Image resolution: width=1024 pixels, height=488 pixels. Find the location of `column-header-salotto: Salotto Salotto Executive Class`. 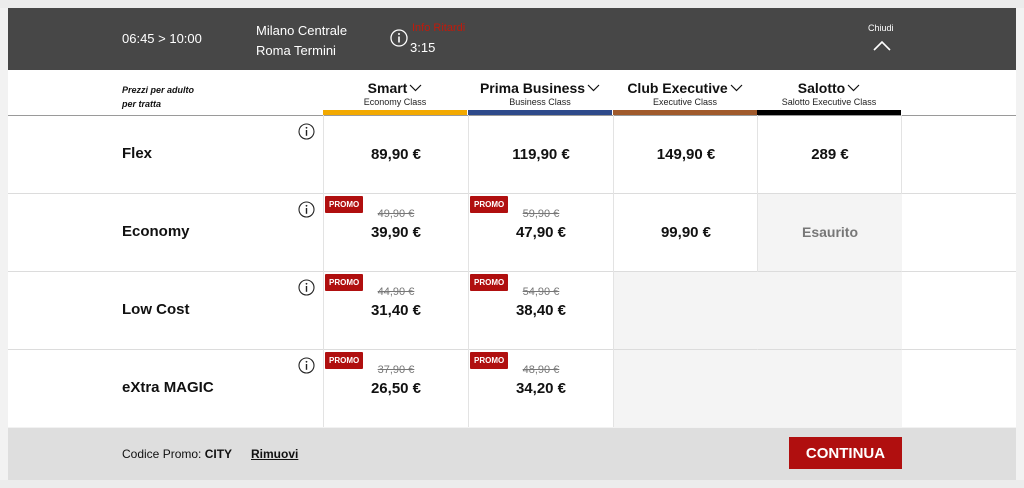

column-header-salotto: Salotto Salotto Executive Class is located at coordinates (829, 92).